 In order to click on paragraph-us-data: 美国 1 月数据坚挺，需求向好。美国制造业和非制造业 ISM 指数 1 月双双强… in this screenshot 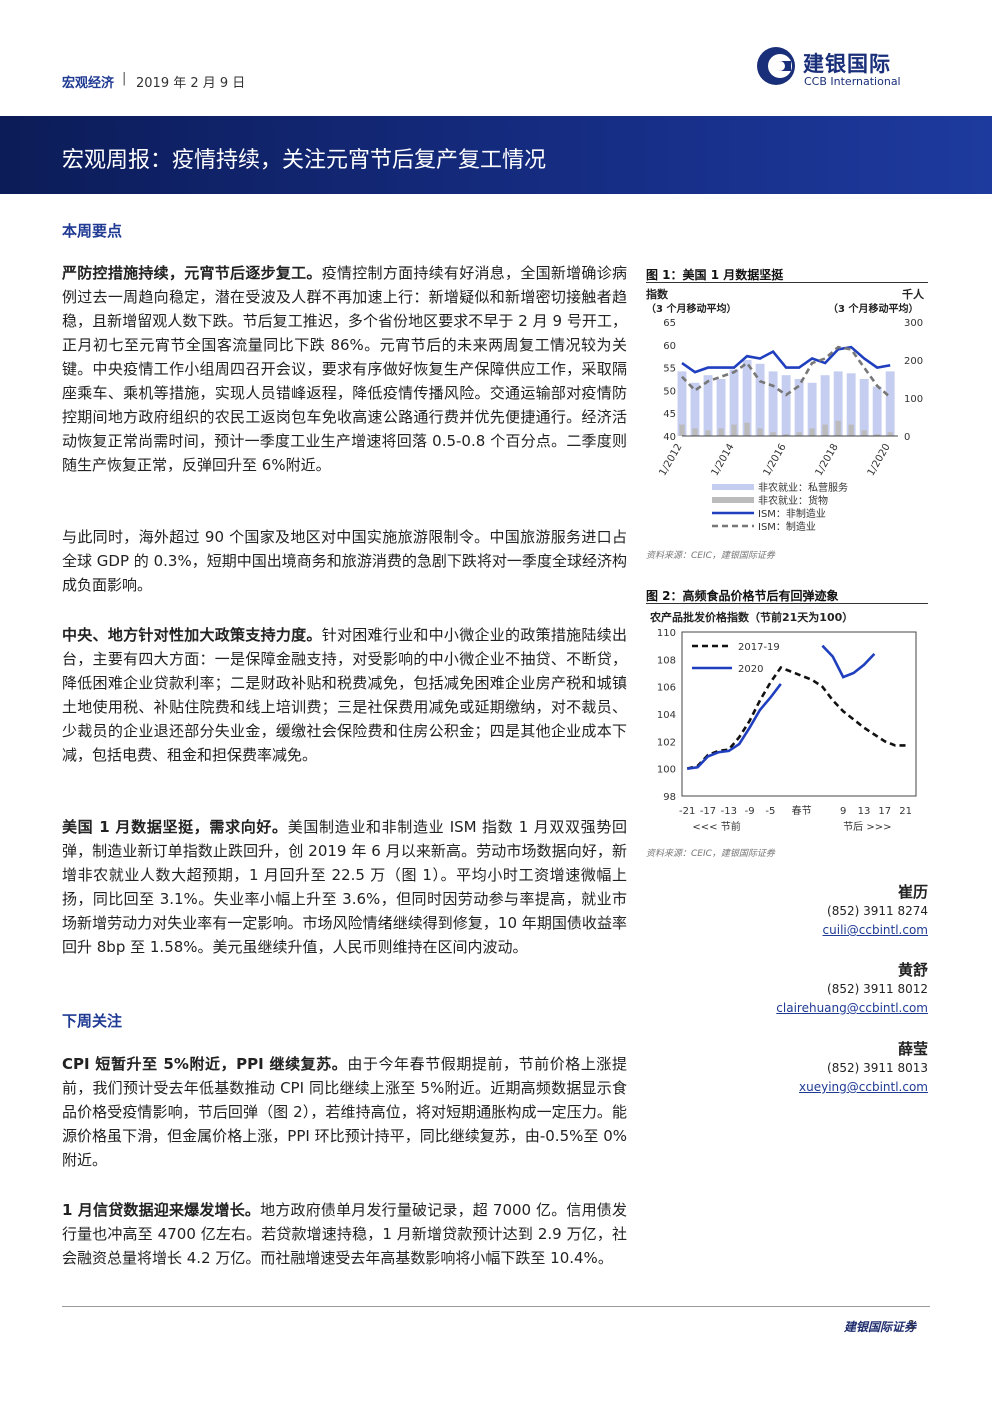, I will do `click(344, 887)`.